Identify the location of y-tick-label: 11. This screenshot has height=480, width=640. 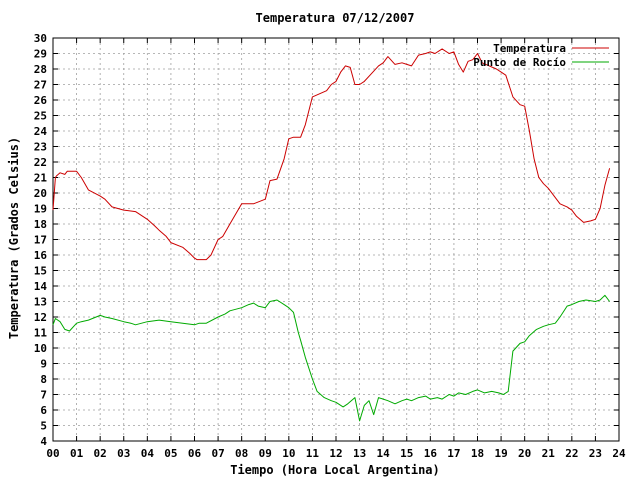
(41, 333).